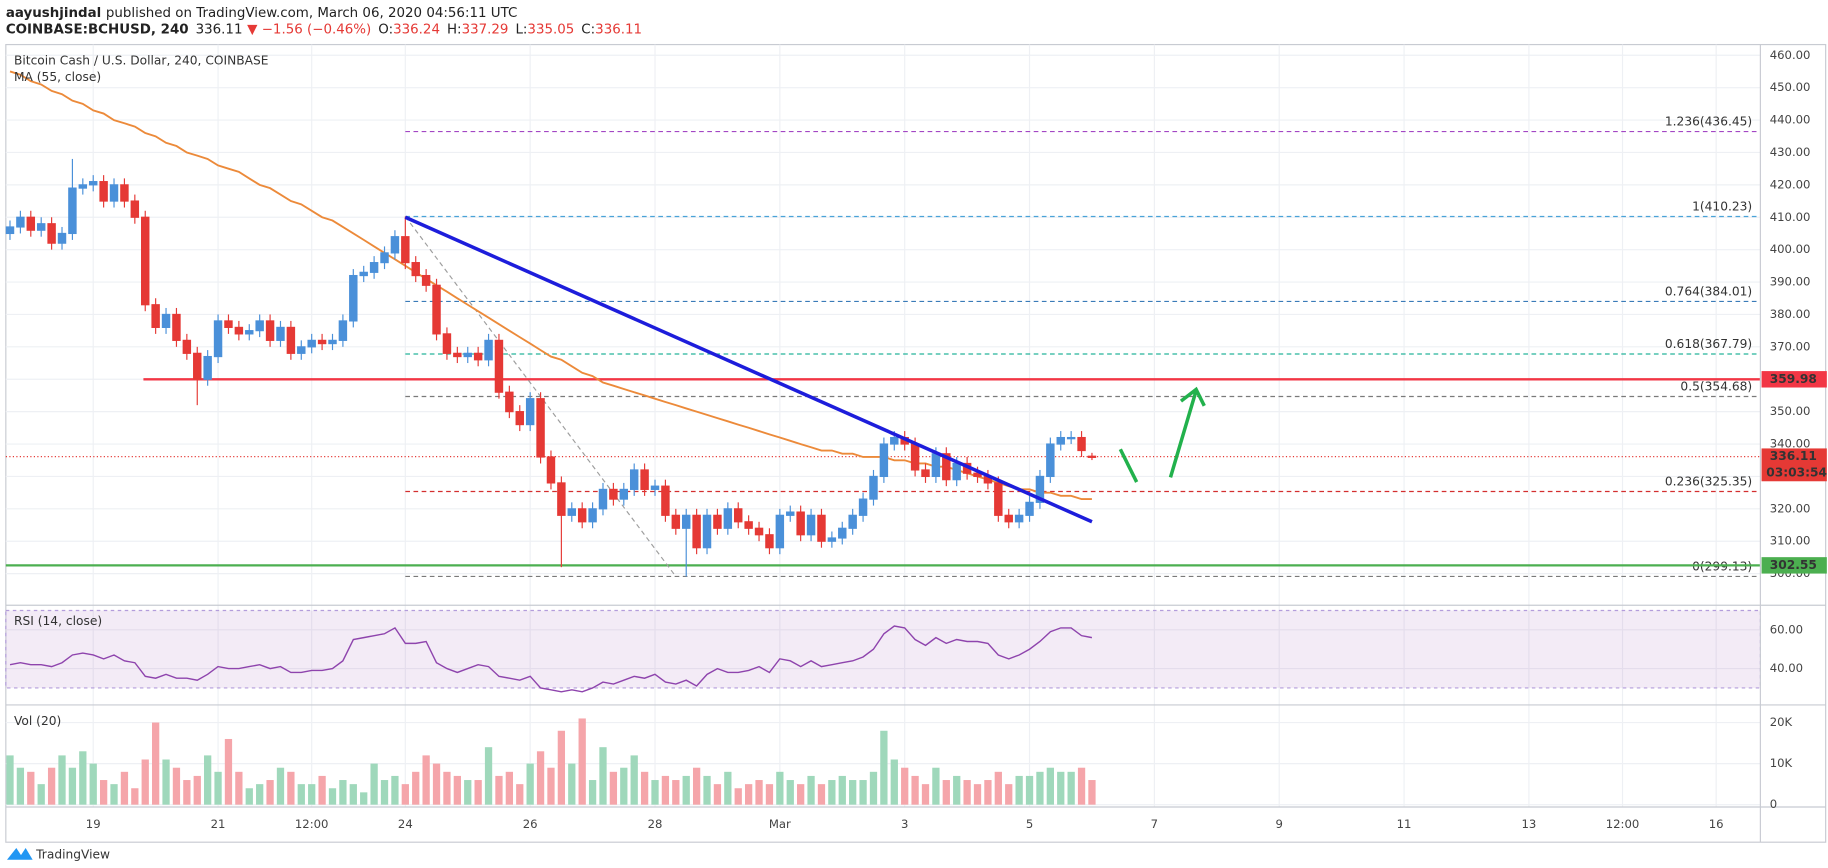 This screenshot has height=868, width=1828. I want to click on y-tick-label: 20K, so click(1781, 722).